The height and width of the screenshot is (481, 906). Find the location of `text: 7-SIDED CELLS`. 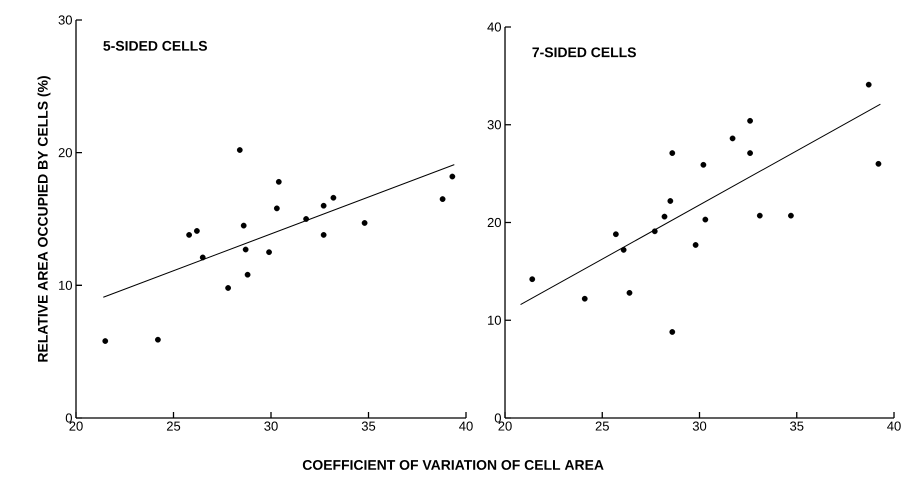

text: 7-SIDED CELLS is located at coordinates (584, 52).